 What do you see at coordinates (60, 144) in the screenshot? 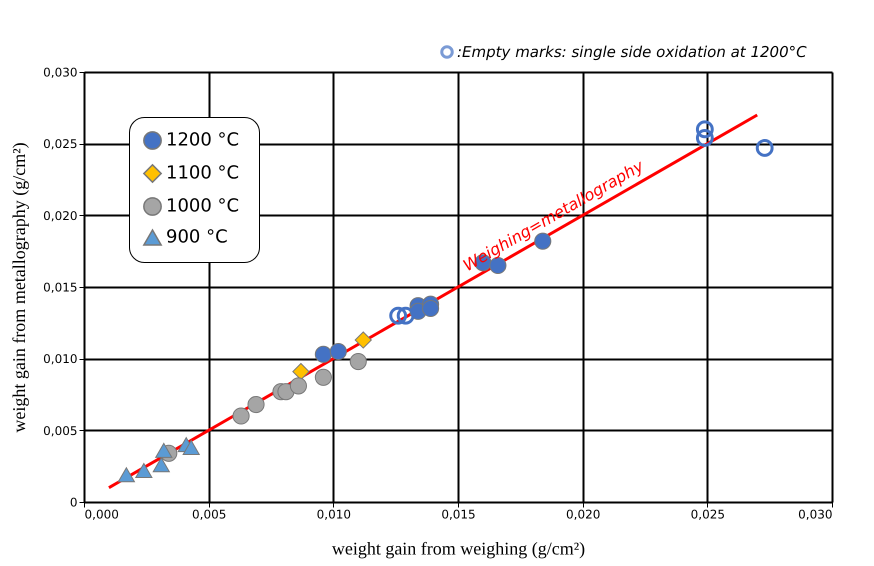
I see `y-tick-label: 0,025` at bounding box center [60, 144].